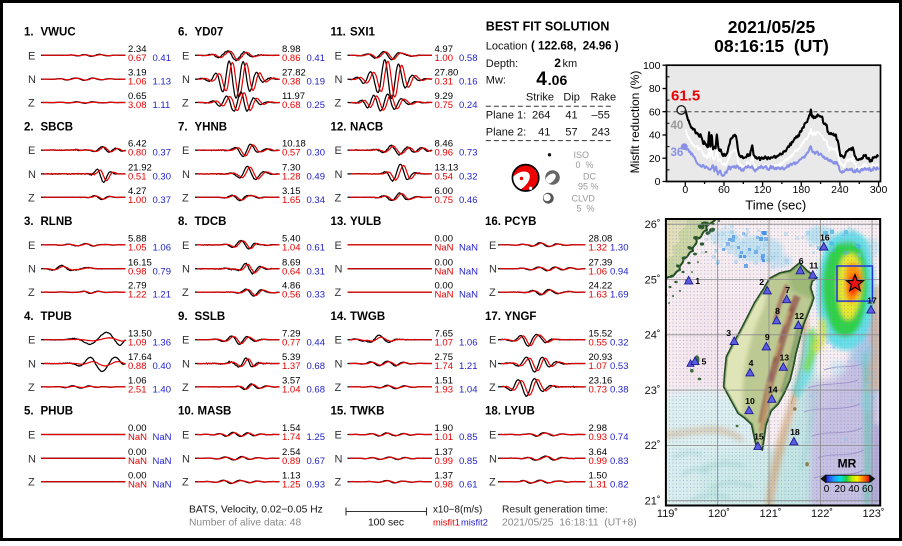 The height and width of the screenshot is (546, 902). Describe the element at coordinates (598, 437) in the screenshot. I see `svg-text: 0.93` at that location.